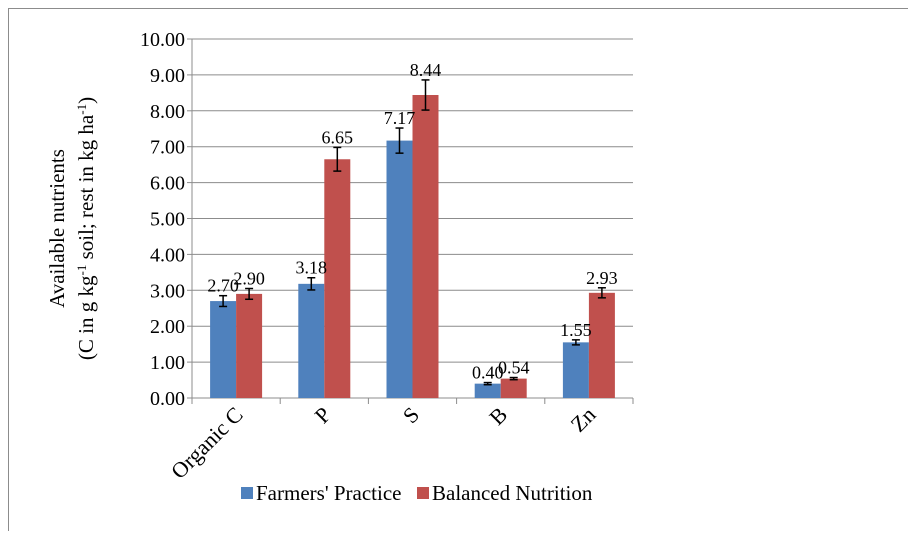  What do you see at coordinates (86, 189) in the screenshot?
I see `title-segment: soil; rest in kg ha` at bounding box center [86, 189].